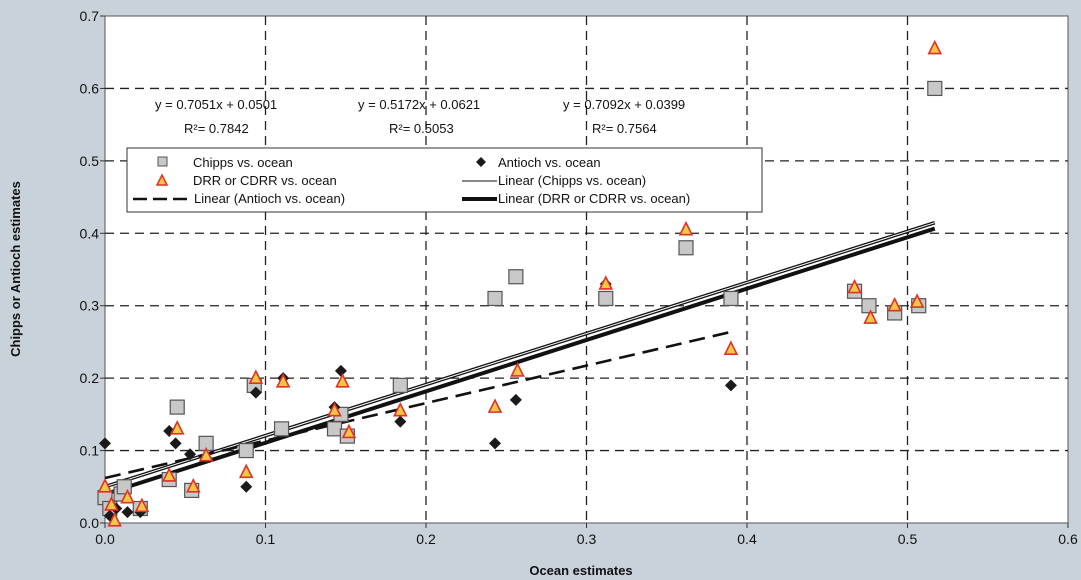  What do you see at coordinates (90, 88) in the screenshot?
I see `y-tick-label: 0.6` at bounding box center [90, 88].